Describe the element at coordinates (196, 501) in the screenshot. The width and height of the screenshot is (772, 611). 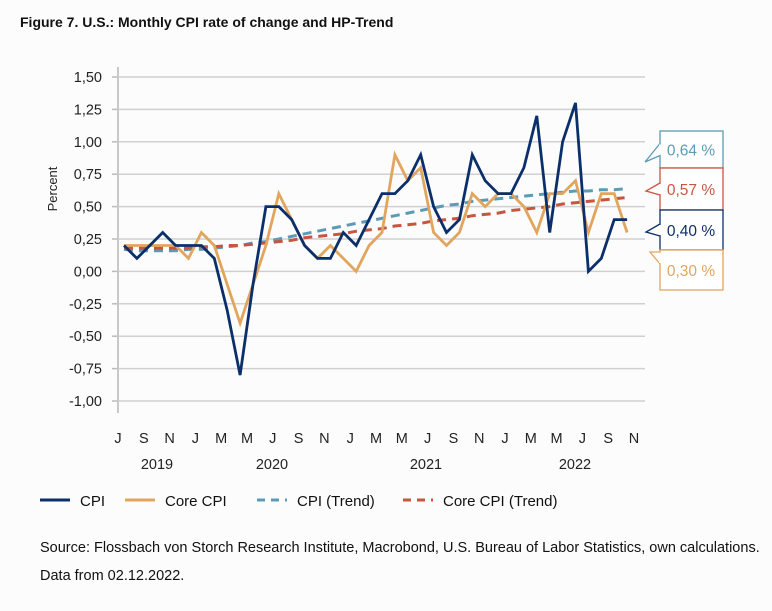
I see `legend-label: Core CPI` at that location.